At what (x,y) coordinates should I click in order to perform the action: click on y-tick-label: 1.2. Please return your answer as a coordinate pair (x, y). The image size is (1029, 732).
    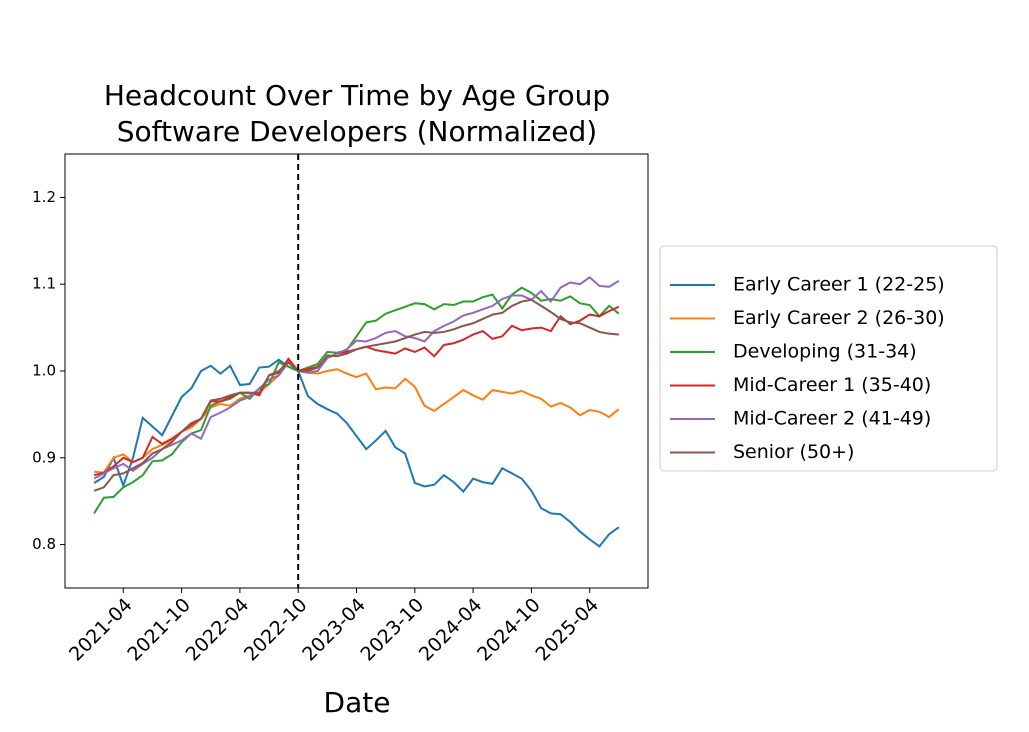
    Looking at the image, I should click on (44, 197).